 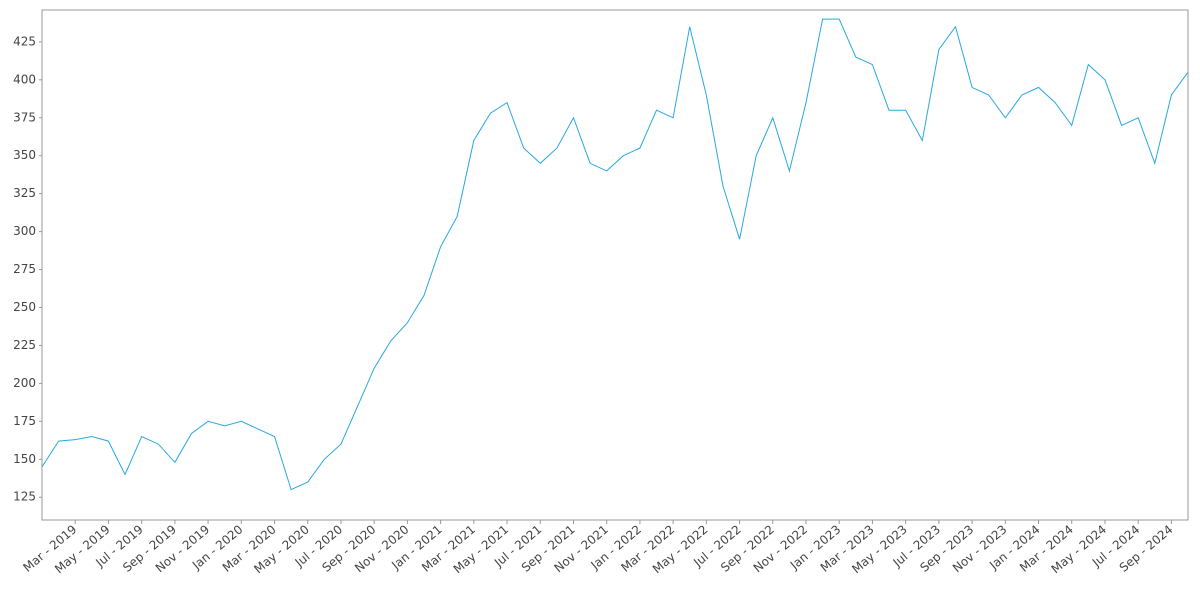 I want to click on y-tick-label: 175, so click(x=24, y=421).